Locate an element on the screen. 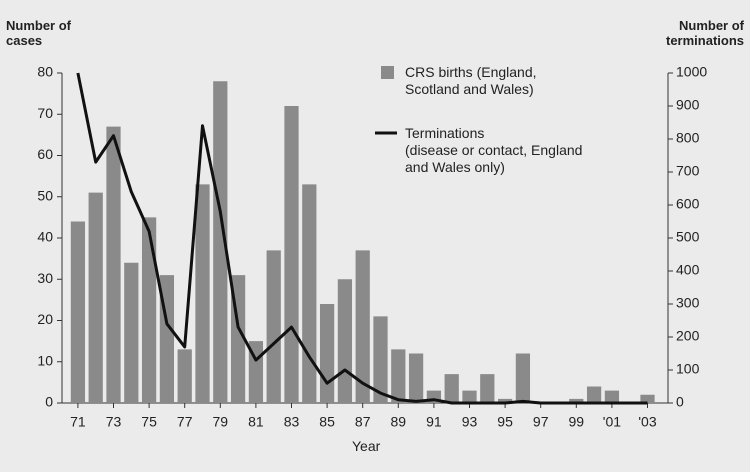  x-tick-label: 93 is located at coordinates (470, 422).